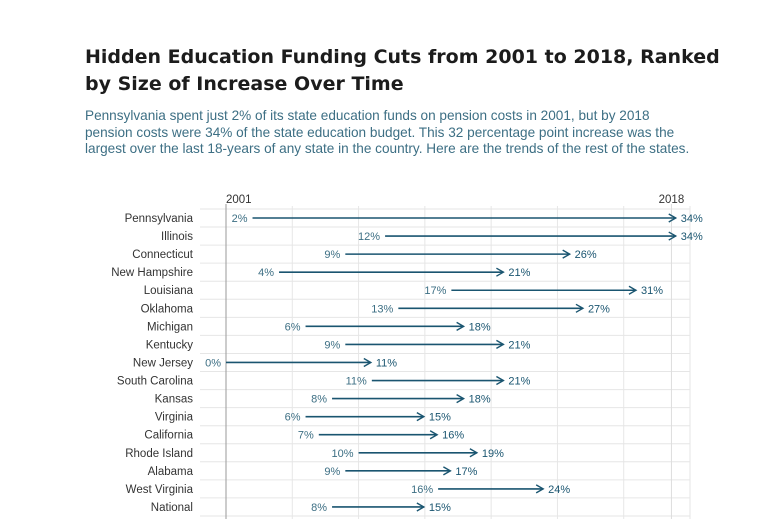 This screenshot has width=759, height=519. What do you see at coordinates (586, 255) in the screenshot?
I see `end-value-label: 26%` at bounding box center [586, 255].